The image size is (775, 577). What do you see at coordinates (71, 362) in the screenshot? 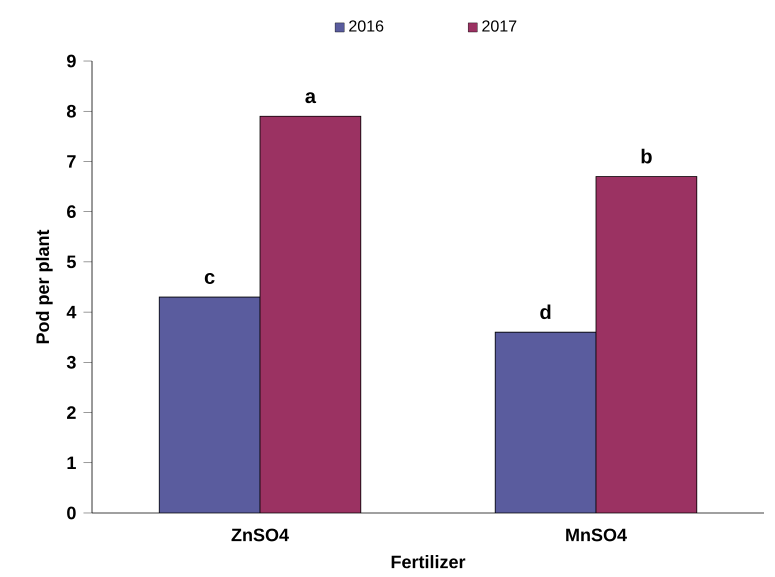
I see `y-tick-label: 3` at bounding box center [71, 362].